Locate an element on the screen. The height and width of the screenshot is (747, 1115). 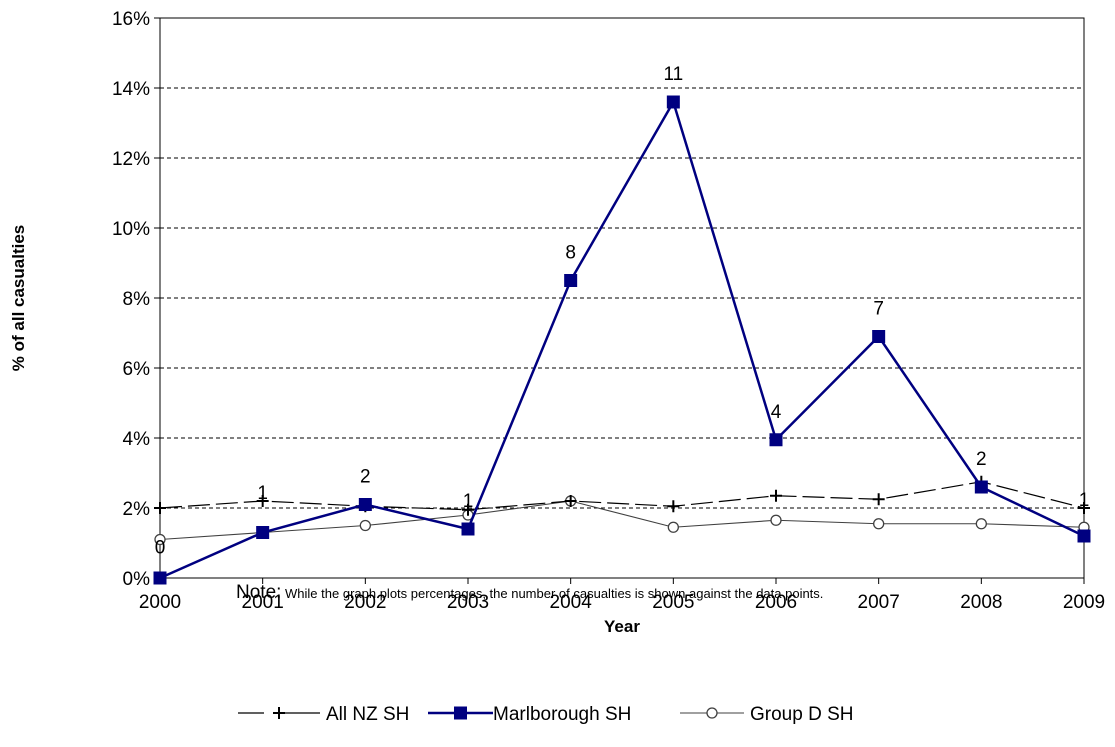
data-label: 11 is located at coordinates (673, 74).